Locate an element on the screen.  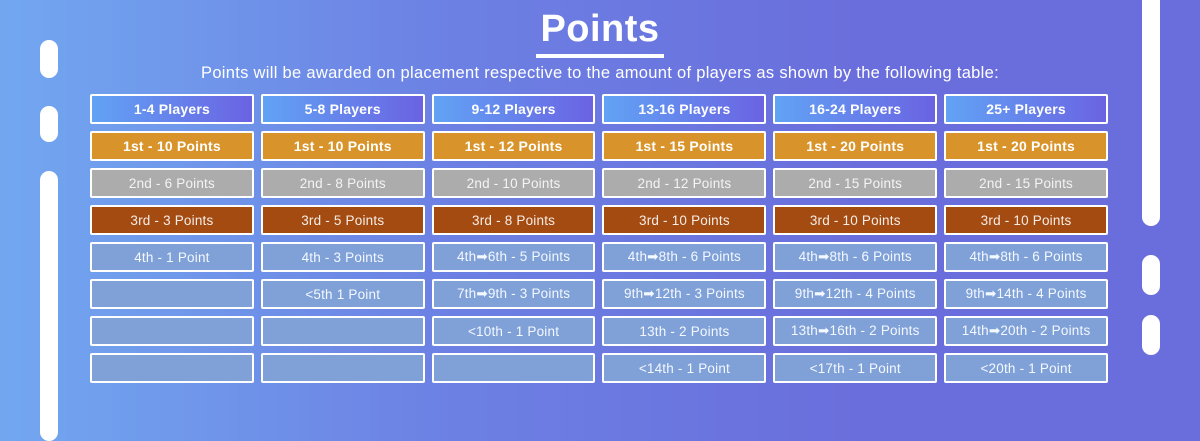
points-cell: <14th - 1 Point is located at coordinates (684, 368).